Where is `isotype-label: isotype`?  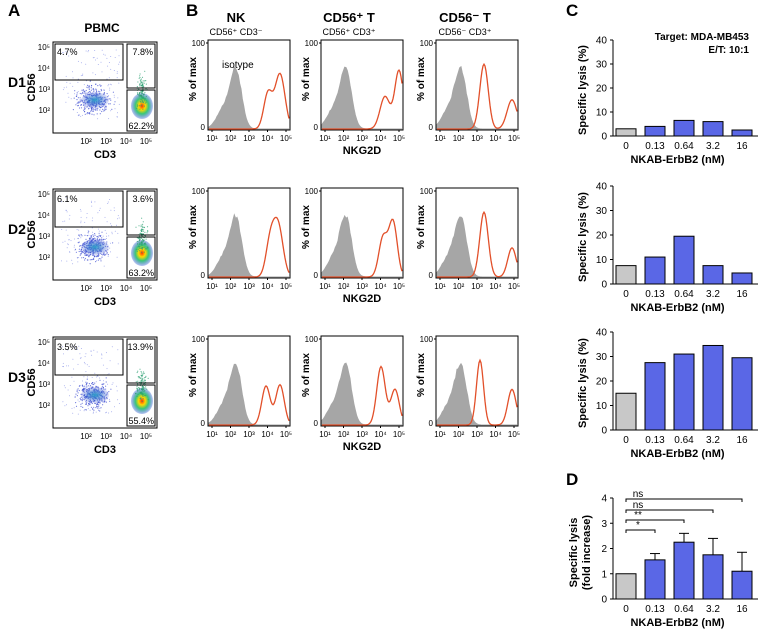 isotype-label: isotype is located at coordinates (238, 65).